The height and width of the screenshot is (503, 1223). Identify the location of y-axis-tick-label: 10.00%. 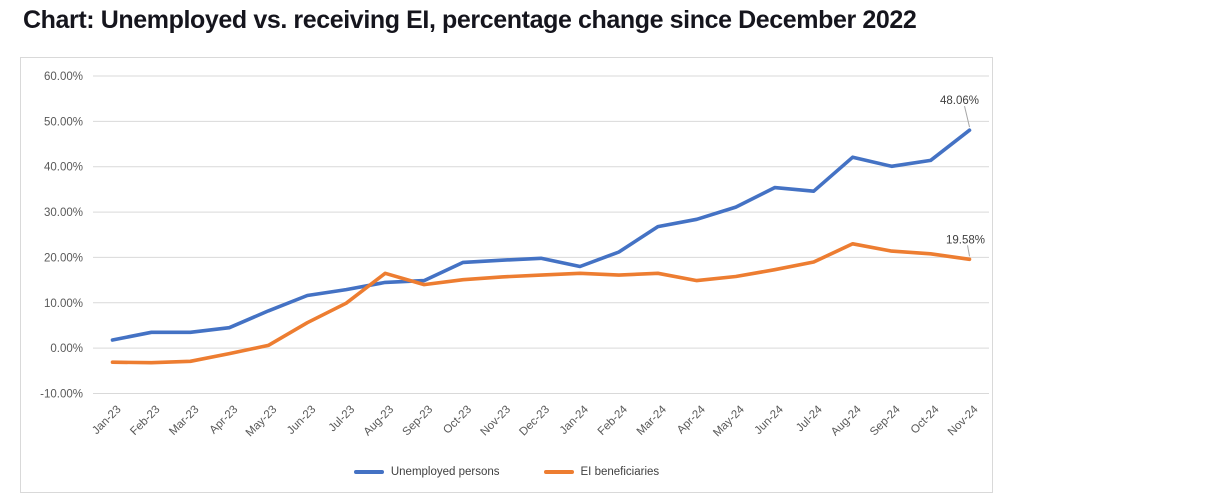
(63, 304).